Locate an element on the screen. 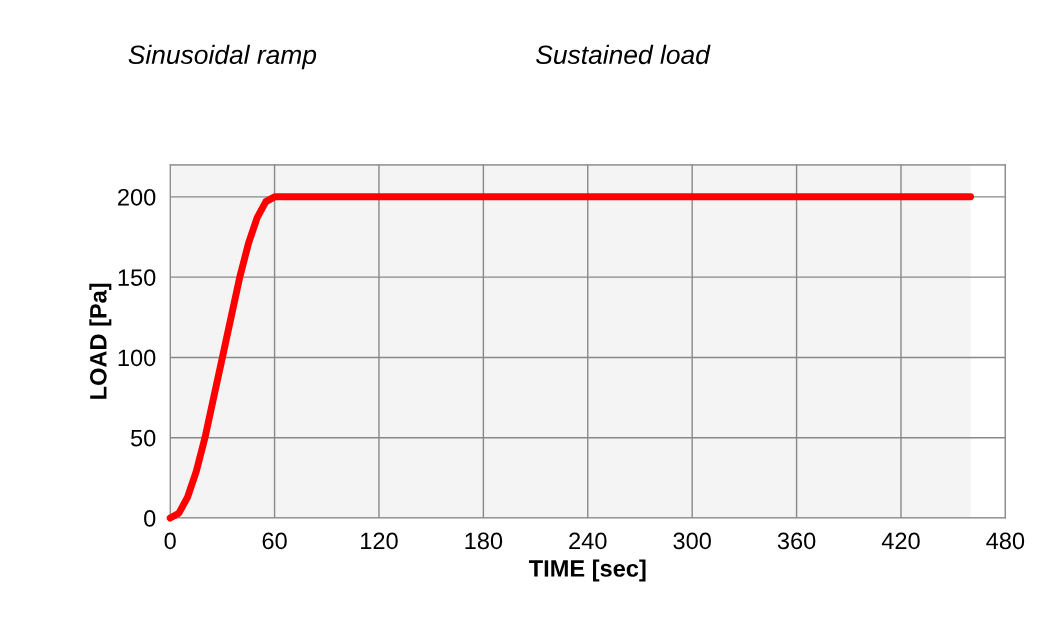 This screenshot has width=1044, height=636. y-tick-label: 50 is located at coordinates (143, 438).